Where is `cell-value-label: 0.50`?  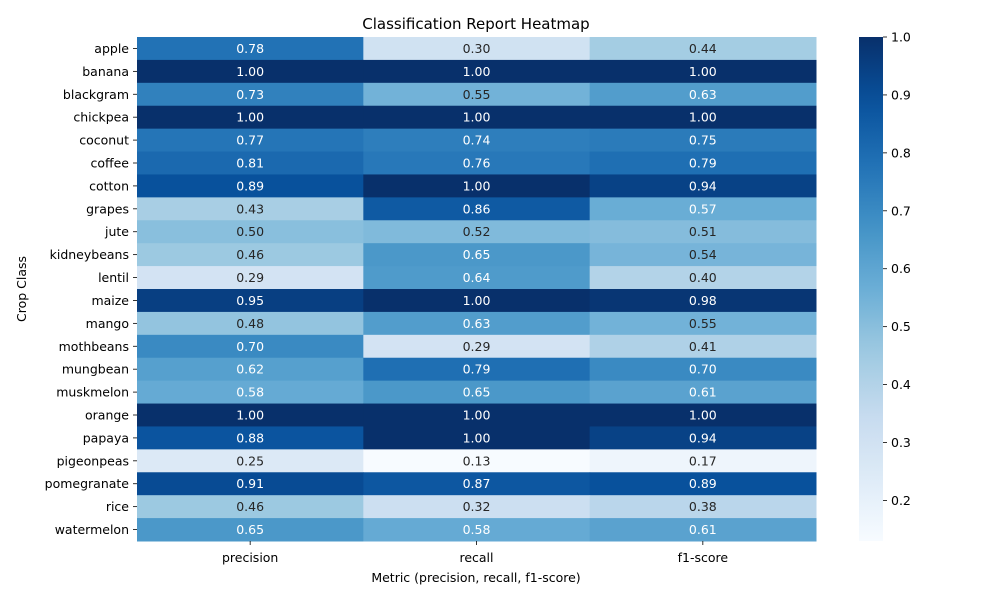 cell-value-label: 0.50 is located at coordinates (250, 231).